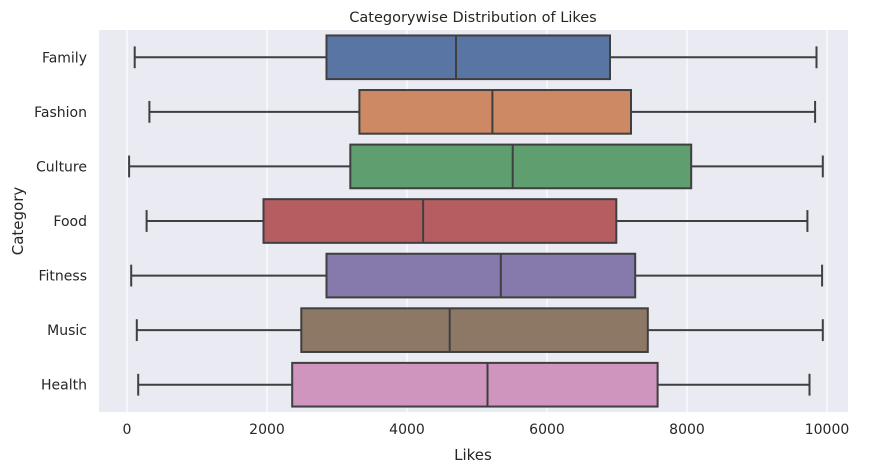 Image resolution: width=883 pixels, height=473 pixels. What do you see at coordinates (687, 430) in the screenshot?
I see `x-tick-label: 8000` at bounding box center [687, 430].